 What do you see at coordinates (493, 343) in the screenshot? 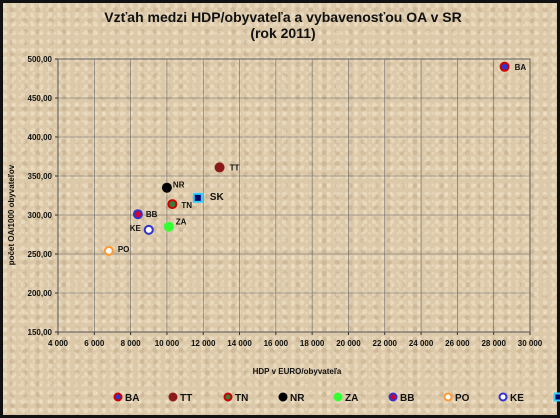
I see `x-tick-label: 28 000` at bounding box center [493, 343].